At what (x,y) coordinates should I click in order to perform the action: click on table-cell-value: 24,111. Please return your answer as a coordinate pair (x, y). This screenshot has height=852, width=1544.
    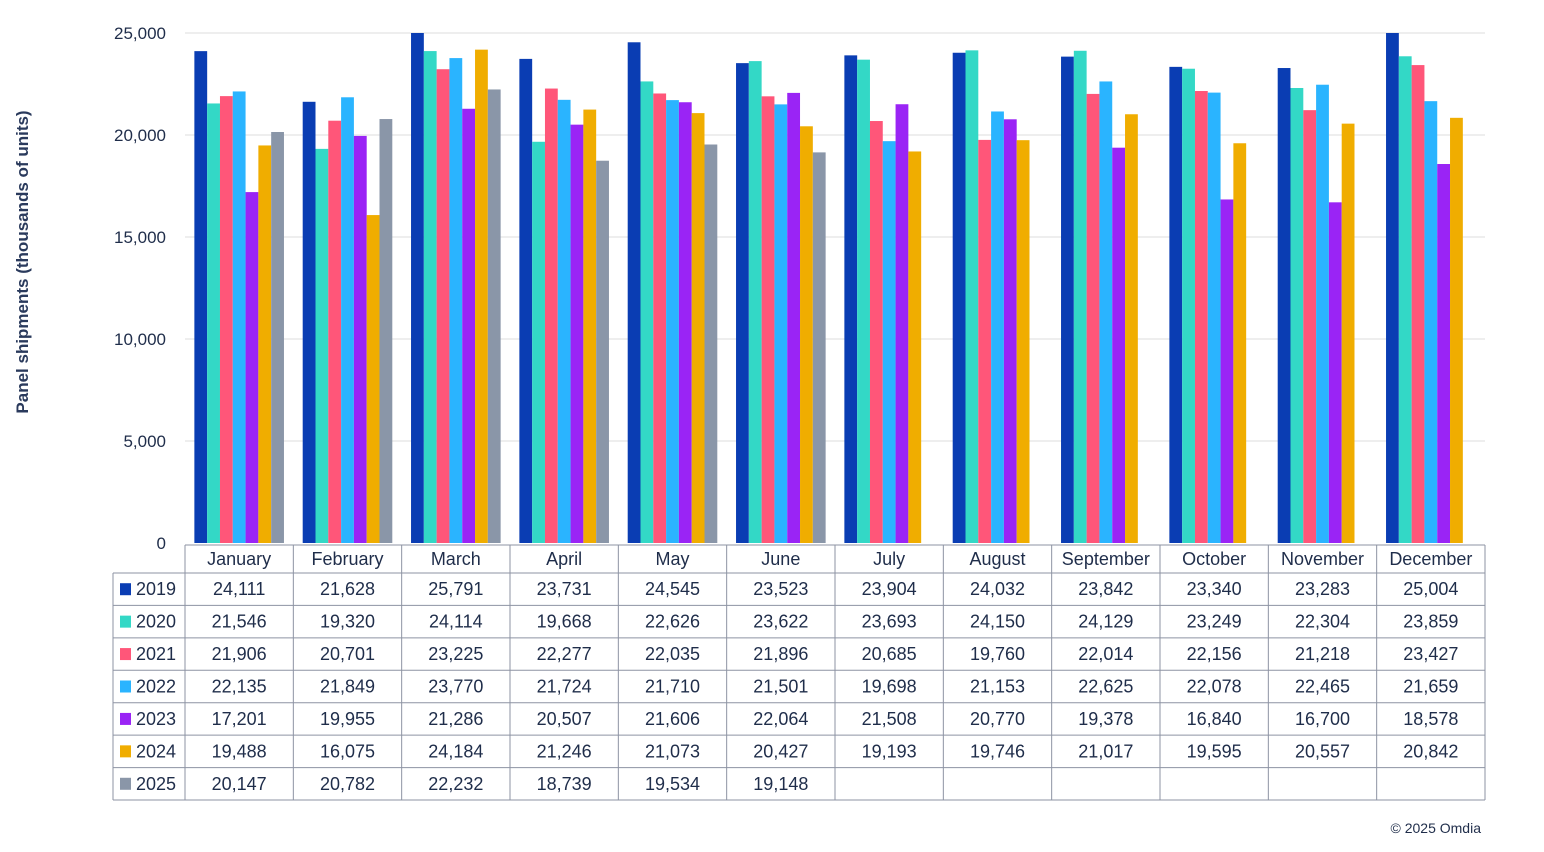
    Looking at the image, I should click on (239, 589).